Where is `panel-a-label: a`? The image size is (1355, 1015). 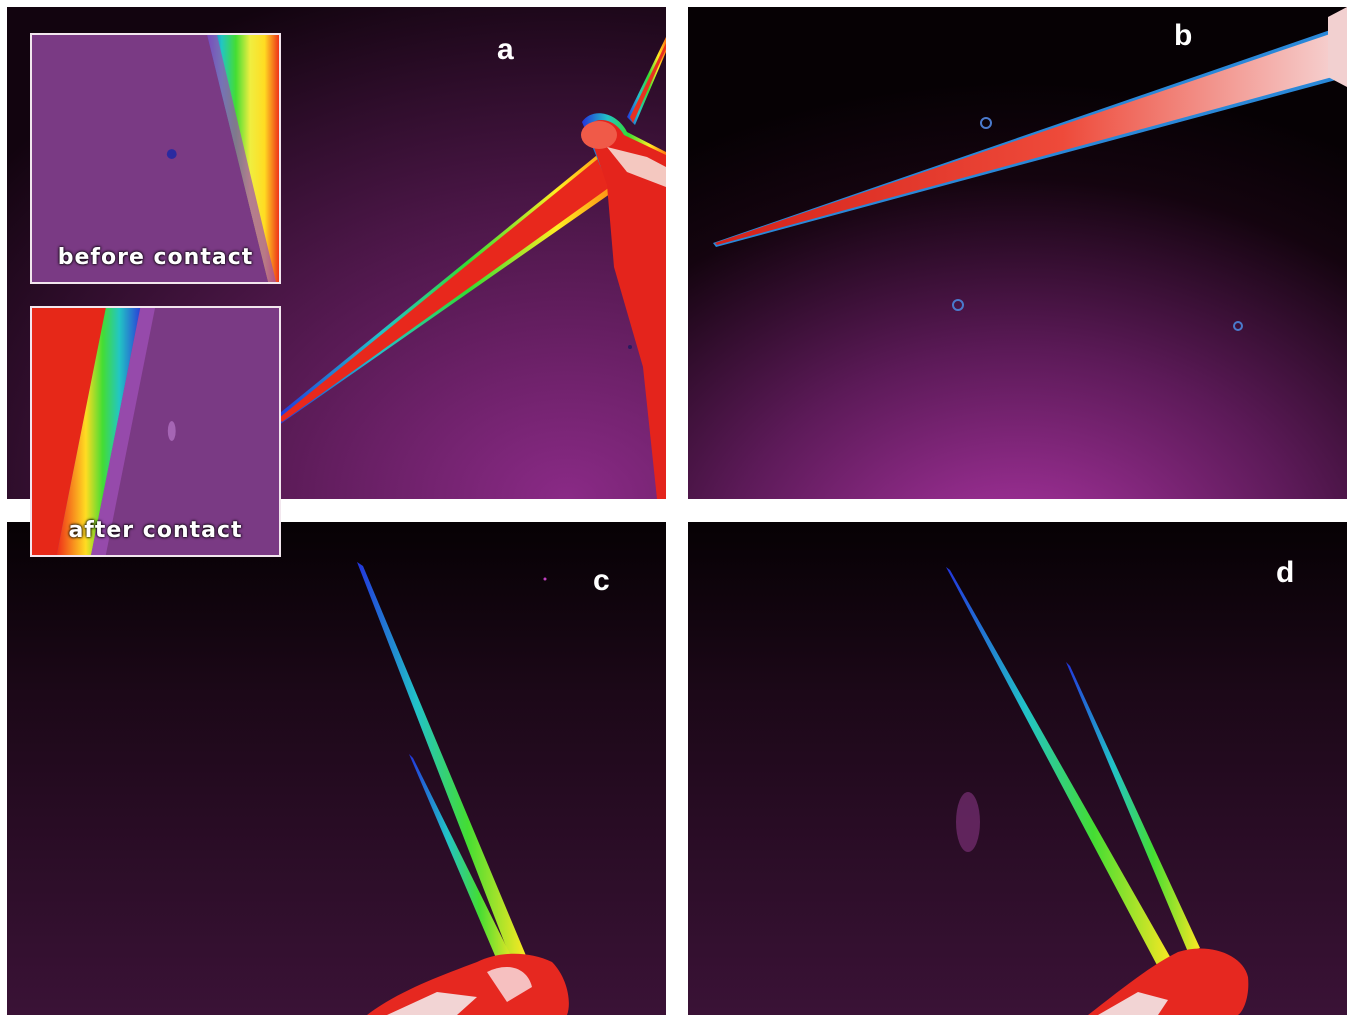
panel-a-label: a is located at coordinates (505, 49).